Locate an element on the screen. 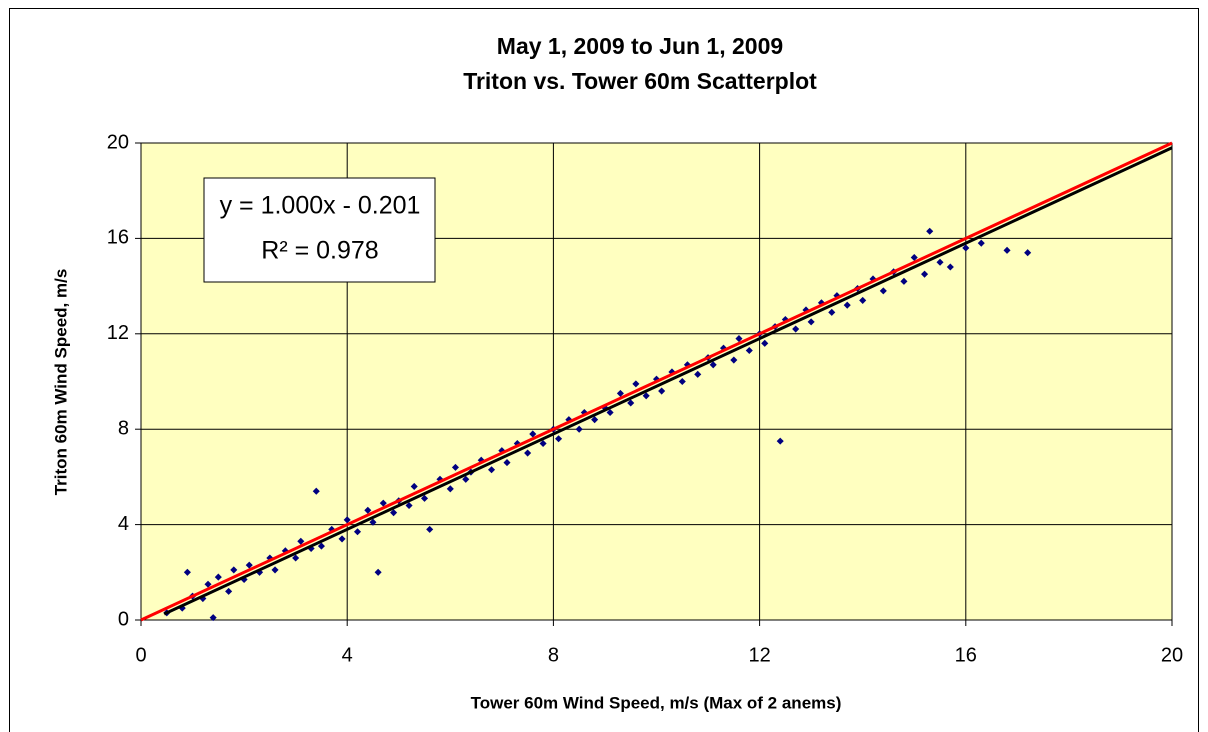 This screenshot has width=1208, height=732. chart-subtitle: Triton vs. Tower 60m Scatterplot is located at coordinates (640, 81).